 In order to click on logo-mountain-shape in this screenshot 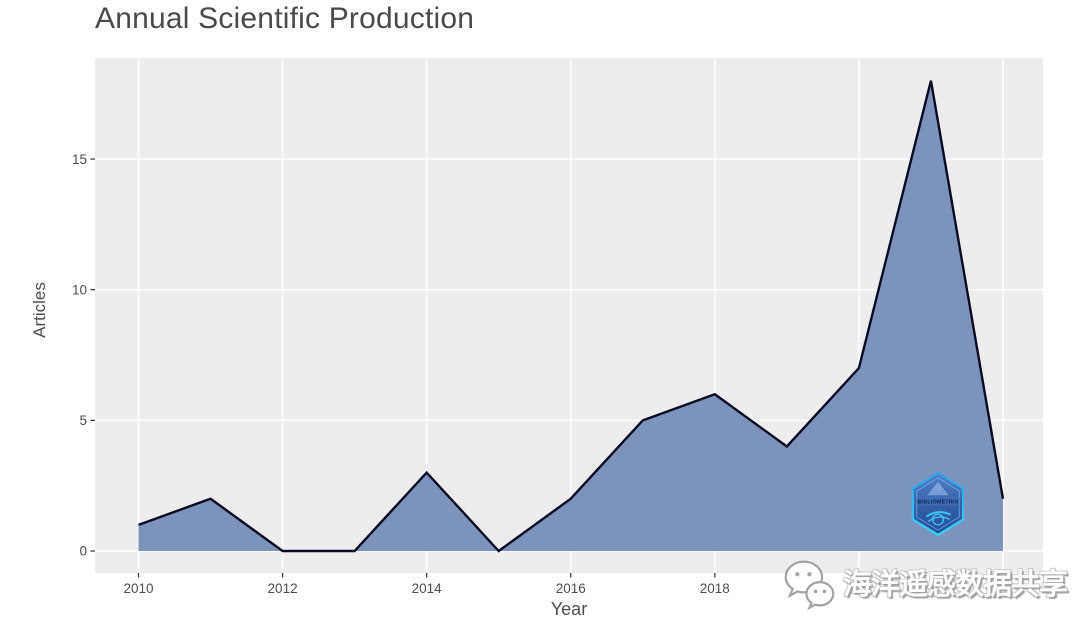, I will do `click(938, 488)`.